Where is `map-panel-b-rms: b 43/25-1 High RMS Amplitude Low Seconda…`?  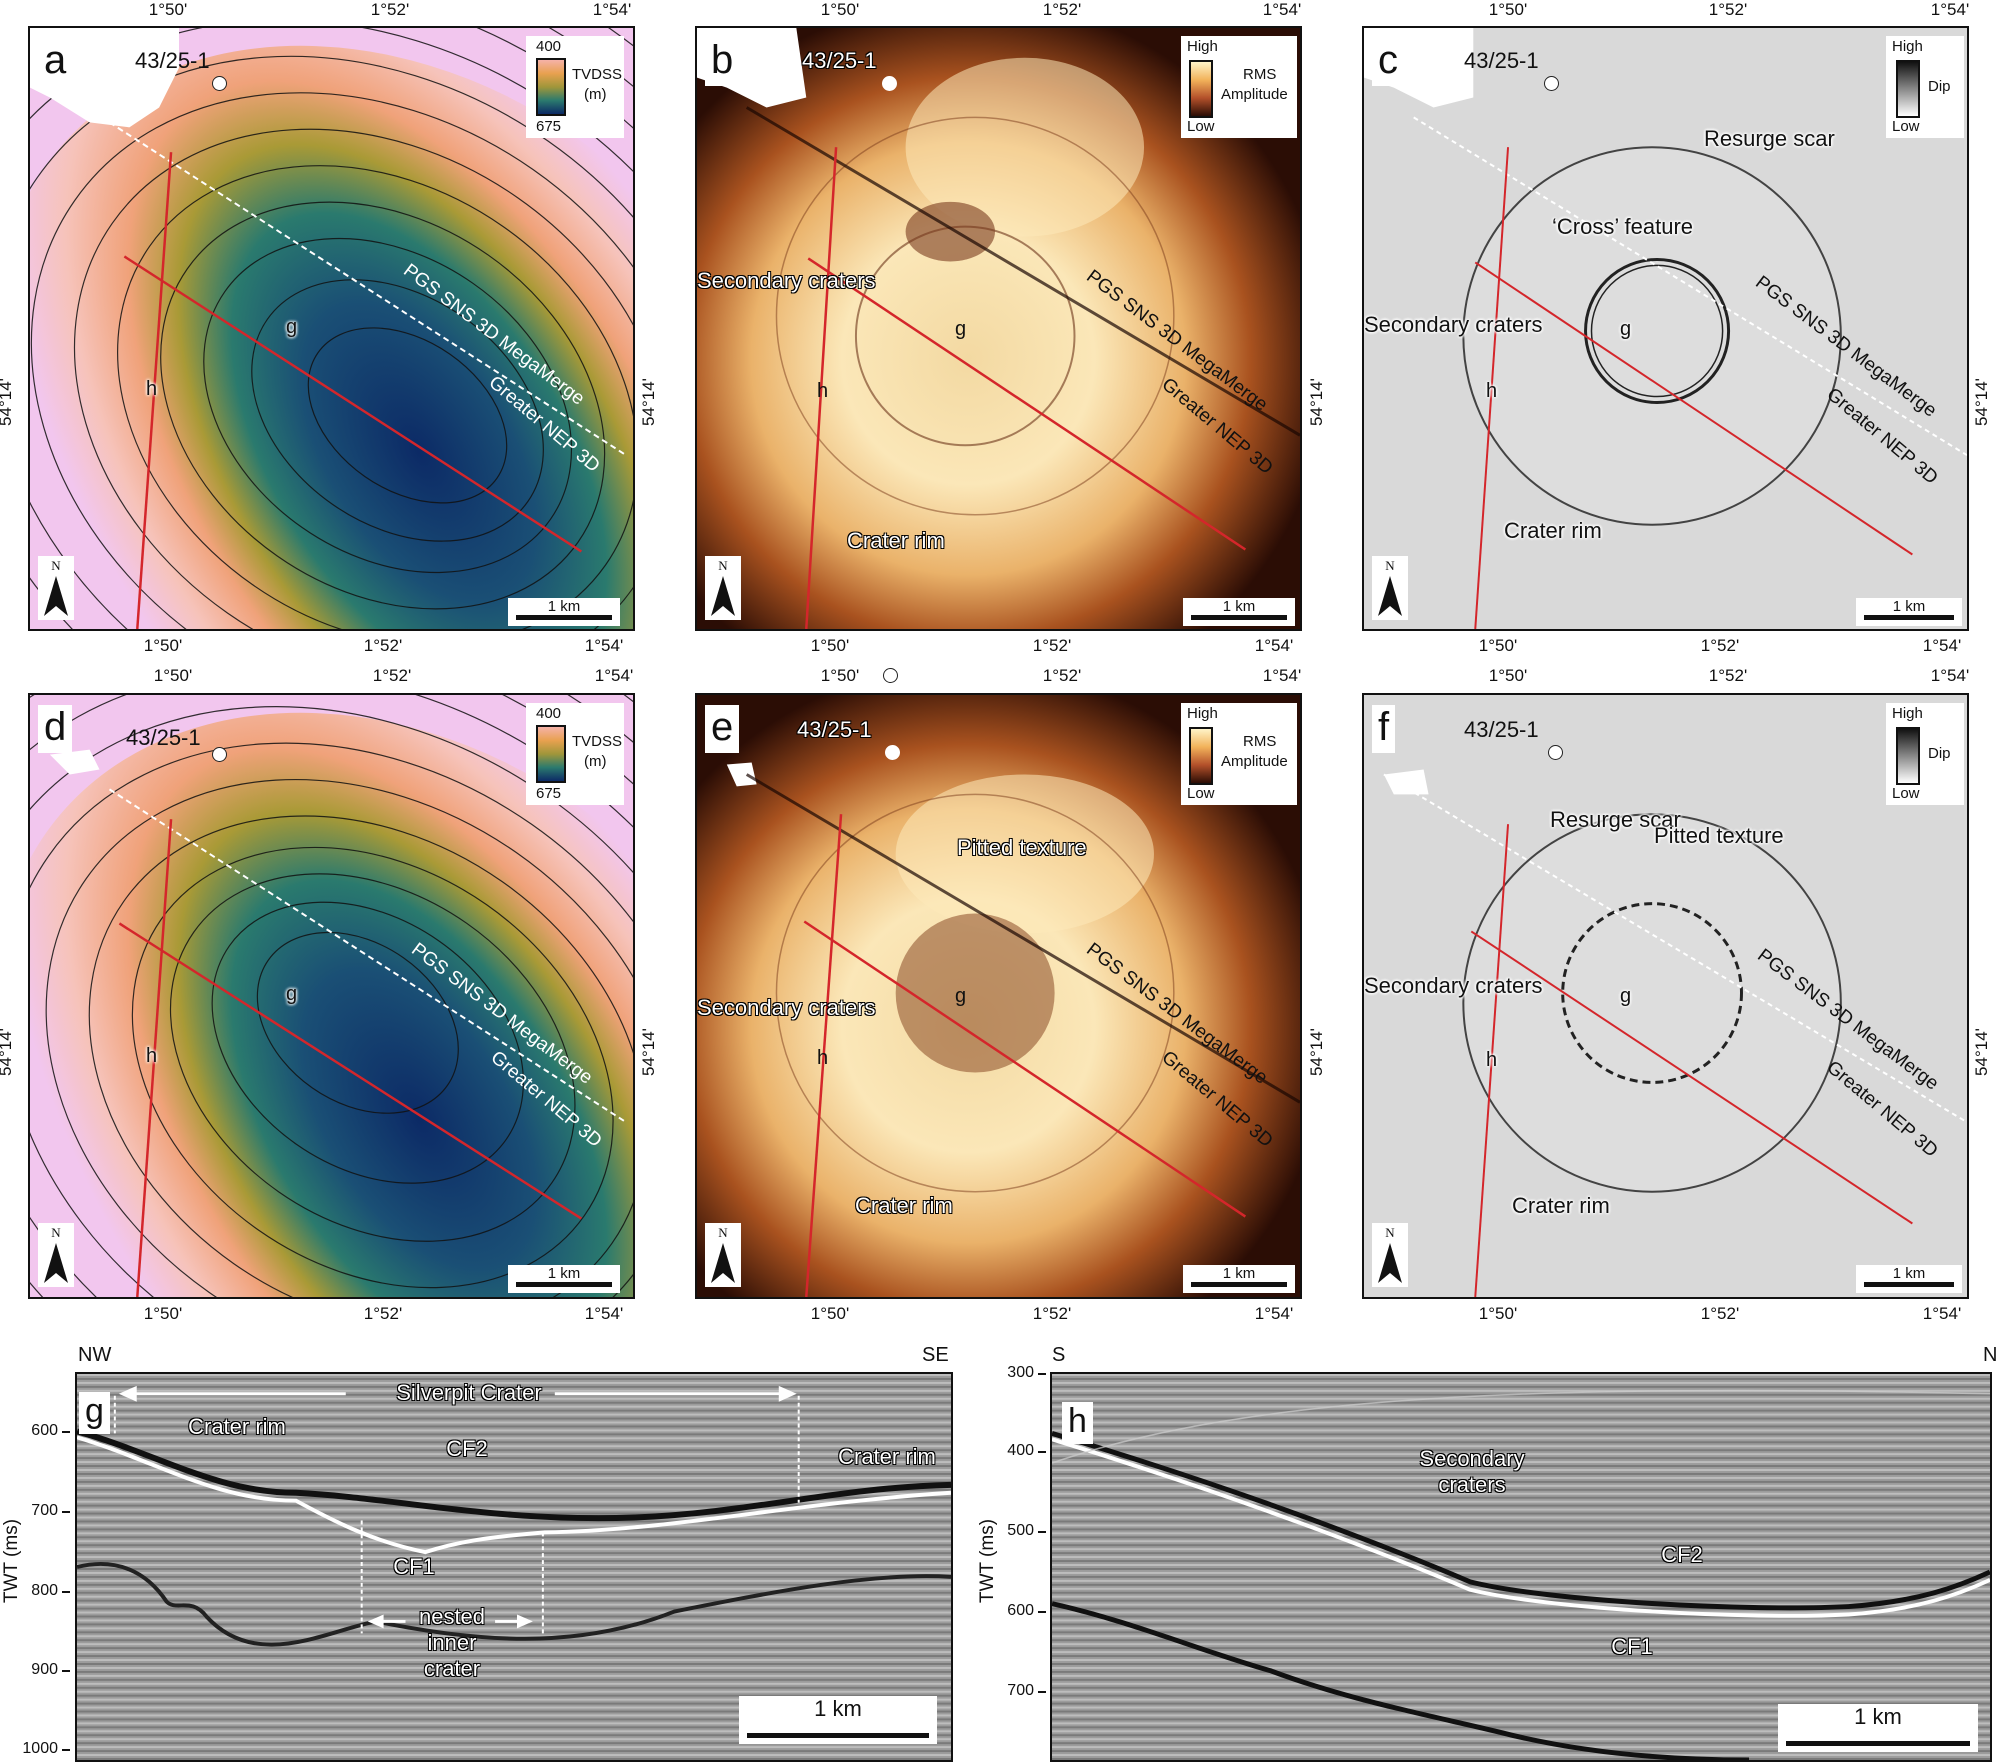 map-panel-b-rms: b 43/25-1 High RMS Amplitude Low Seconda… is located at coordinates (998, 328).